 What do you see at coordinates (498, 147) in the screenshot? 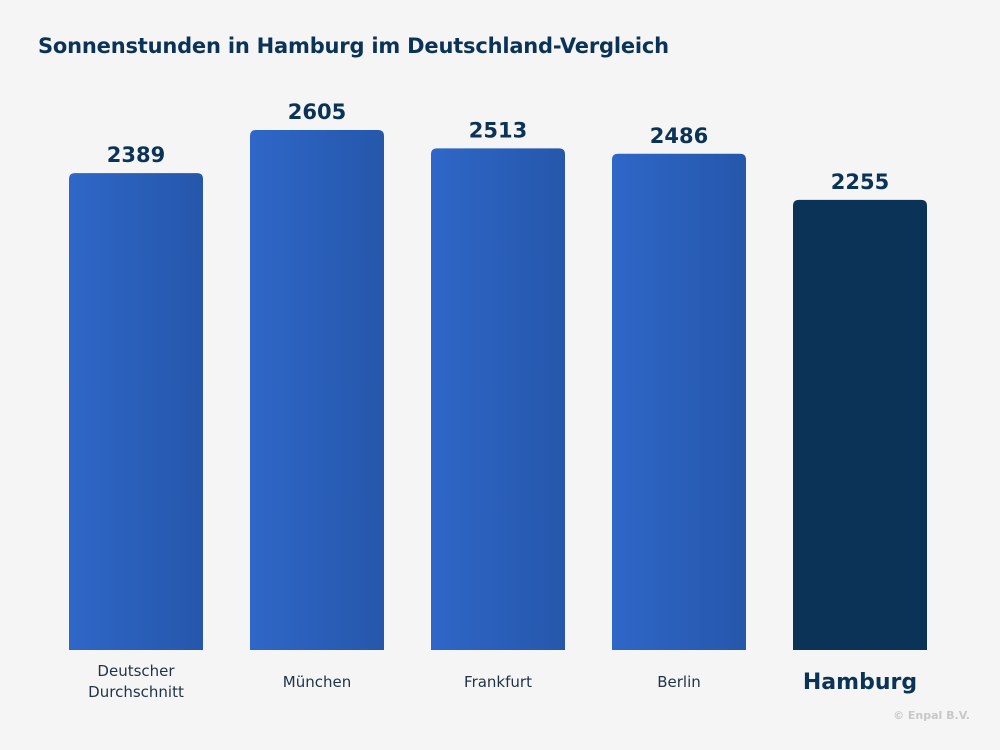
I see `value-labels-group: 2389 2605 2513 2486 2255` at bounding box center [498, 147].